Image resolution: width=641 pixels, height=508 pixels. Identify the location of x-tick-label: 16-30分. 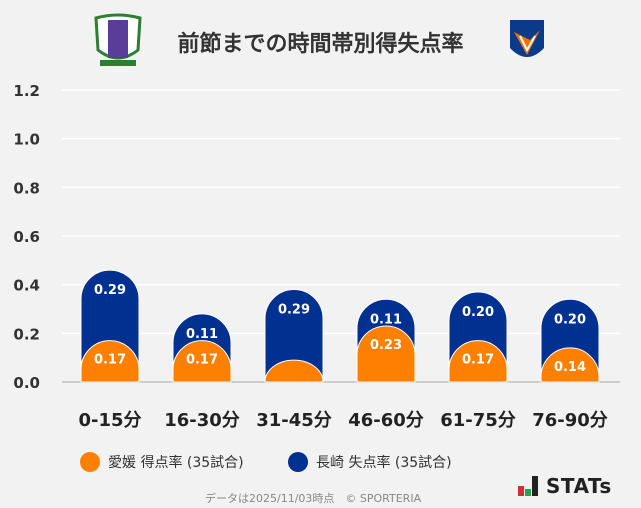
(202, 420).